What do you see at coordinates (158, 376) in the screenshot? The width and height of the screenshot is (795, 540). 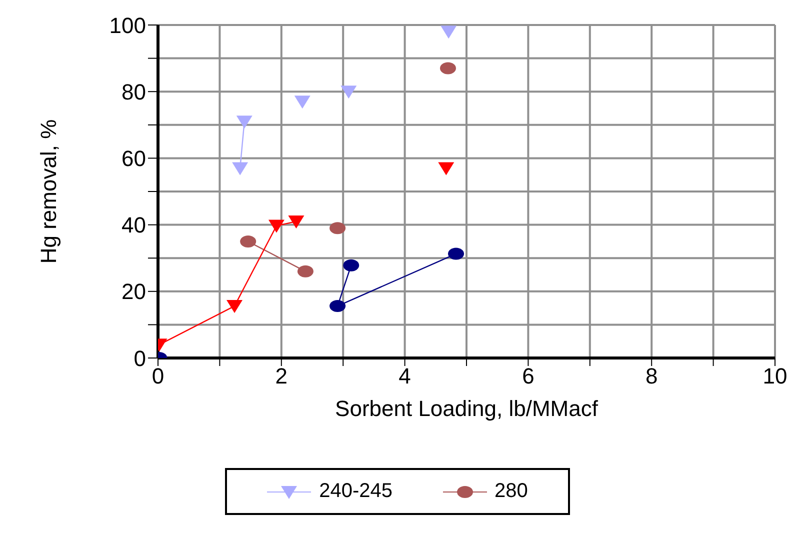 I see `x-tick-label: 0` at bounding box center [158, 376].